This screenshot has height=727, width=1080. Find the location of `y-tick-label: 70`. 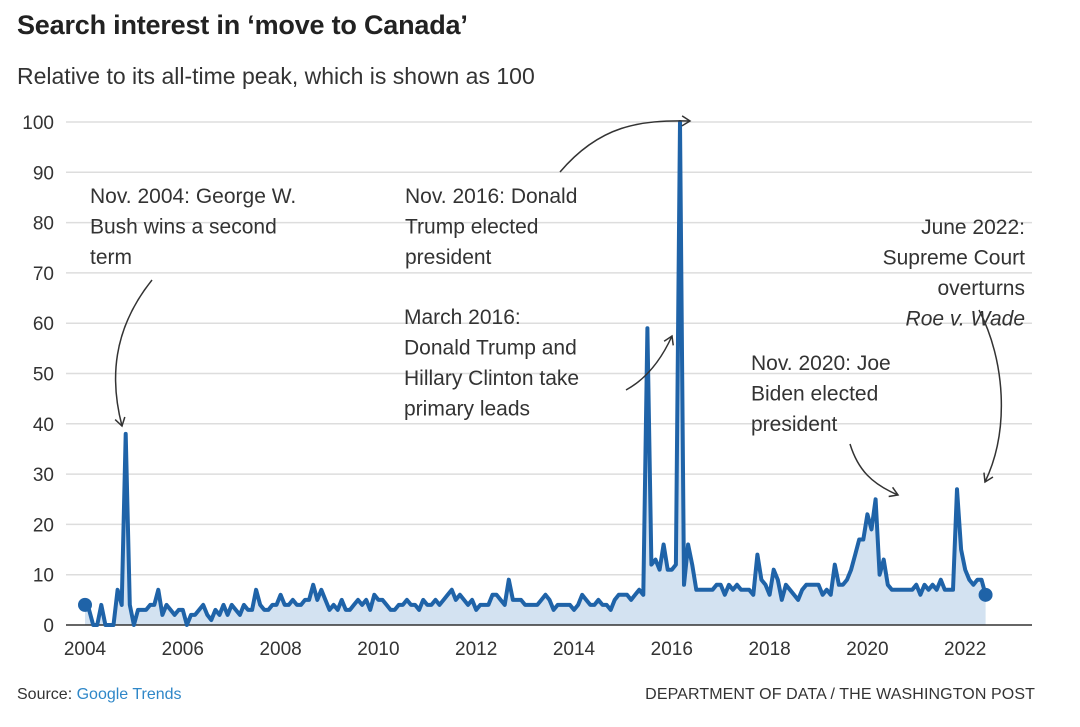

y-tick-label: 70 is located at coordinates (43, 274).